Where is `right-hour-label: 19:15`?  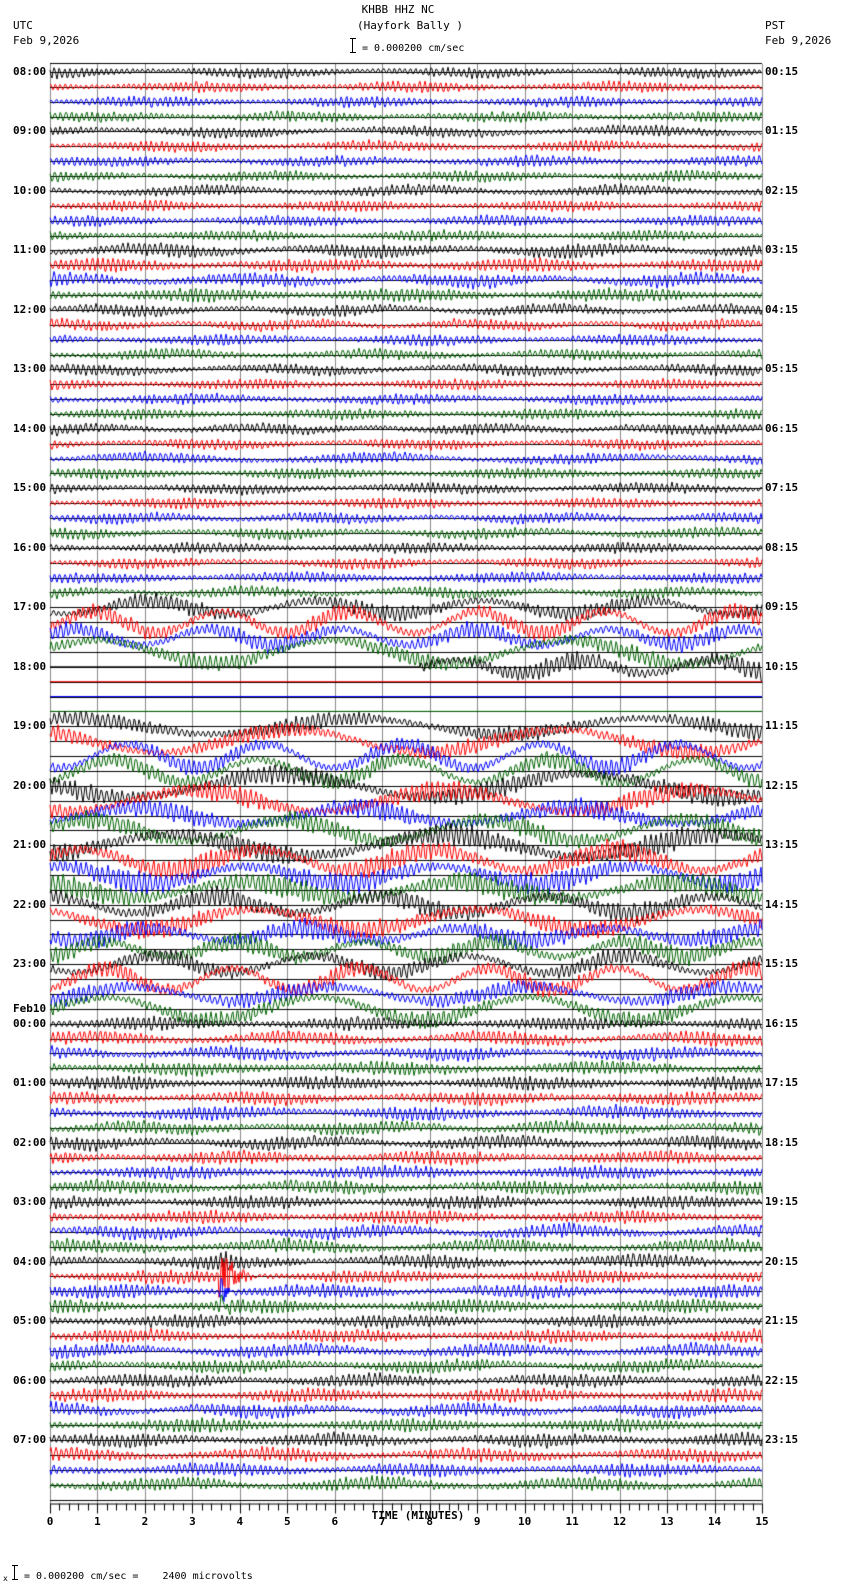 right-hour-label: 19:15 is located at coordinates (782, 1202).